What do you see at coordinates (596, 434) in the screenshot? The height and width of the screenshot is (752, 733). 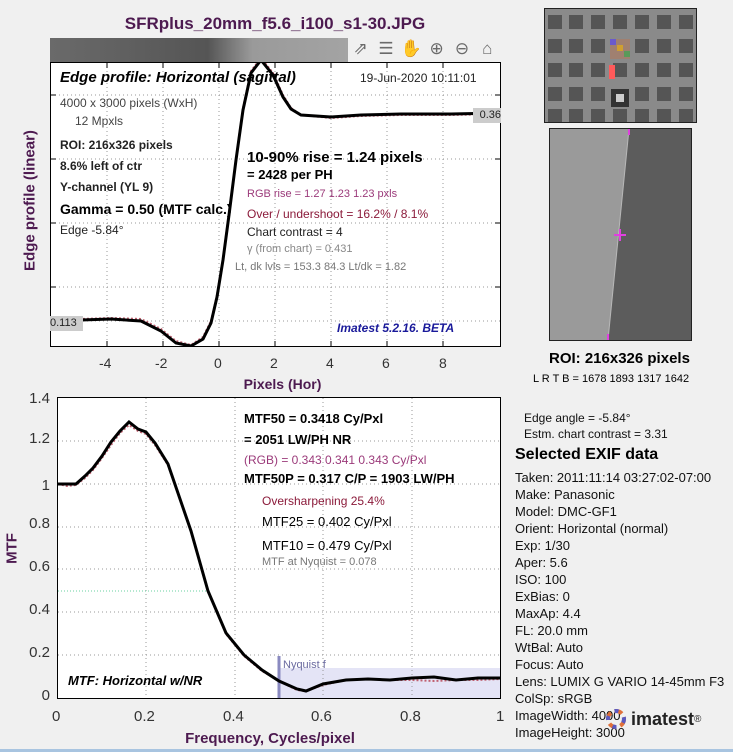 I see `roi-chart-contrast: Estm. chart contrast = 3.31` at bounding box center [596, 434].